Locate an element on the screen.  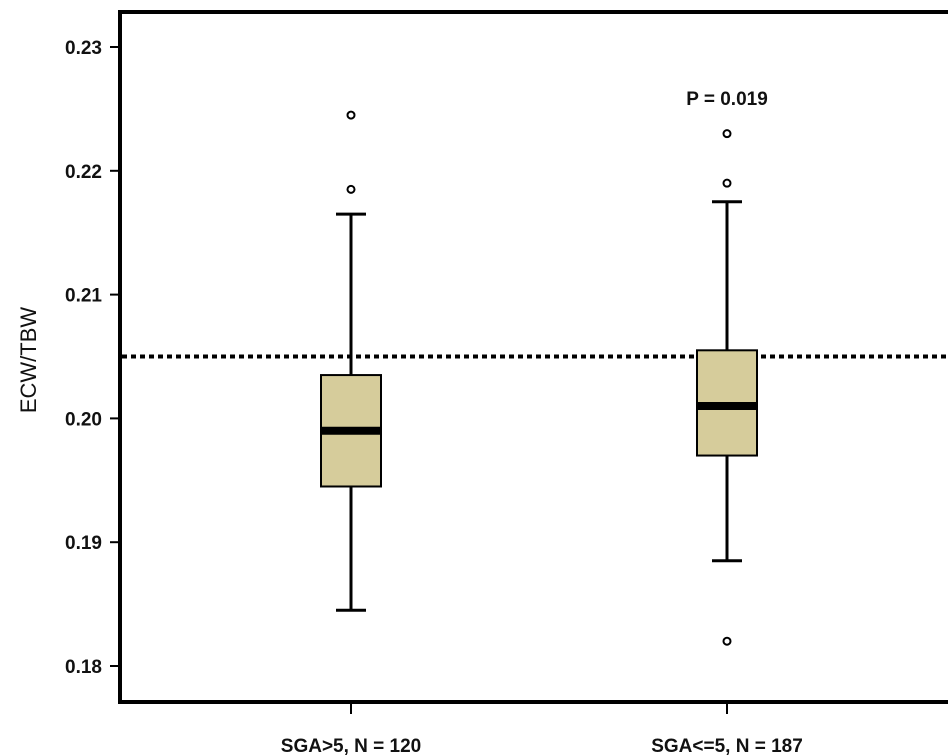
y-axis-title: ECW/TBW is located at coordinates (28, 360).